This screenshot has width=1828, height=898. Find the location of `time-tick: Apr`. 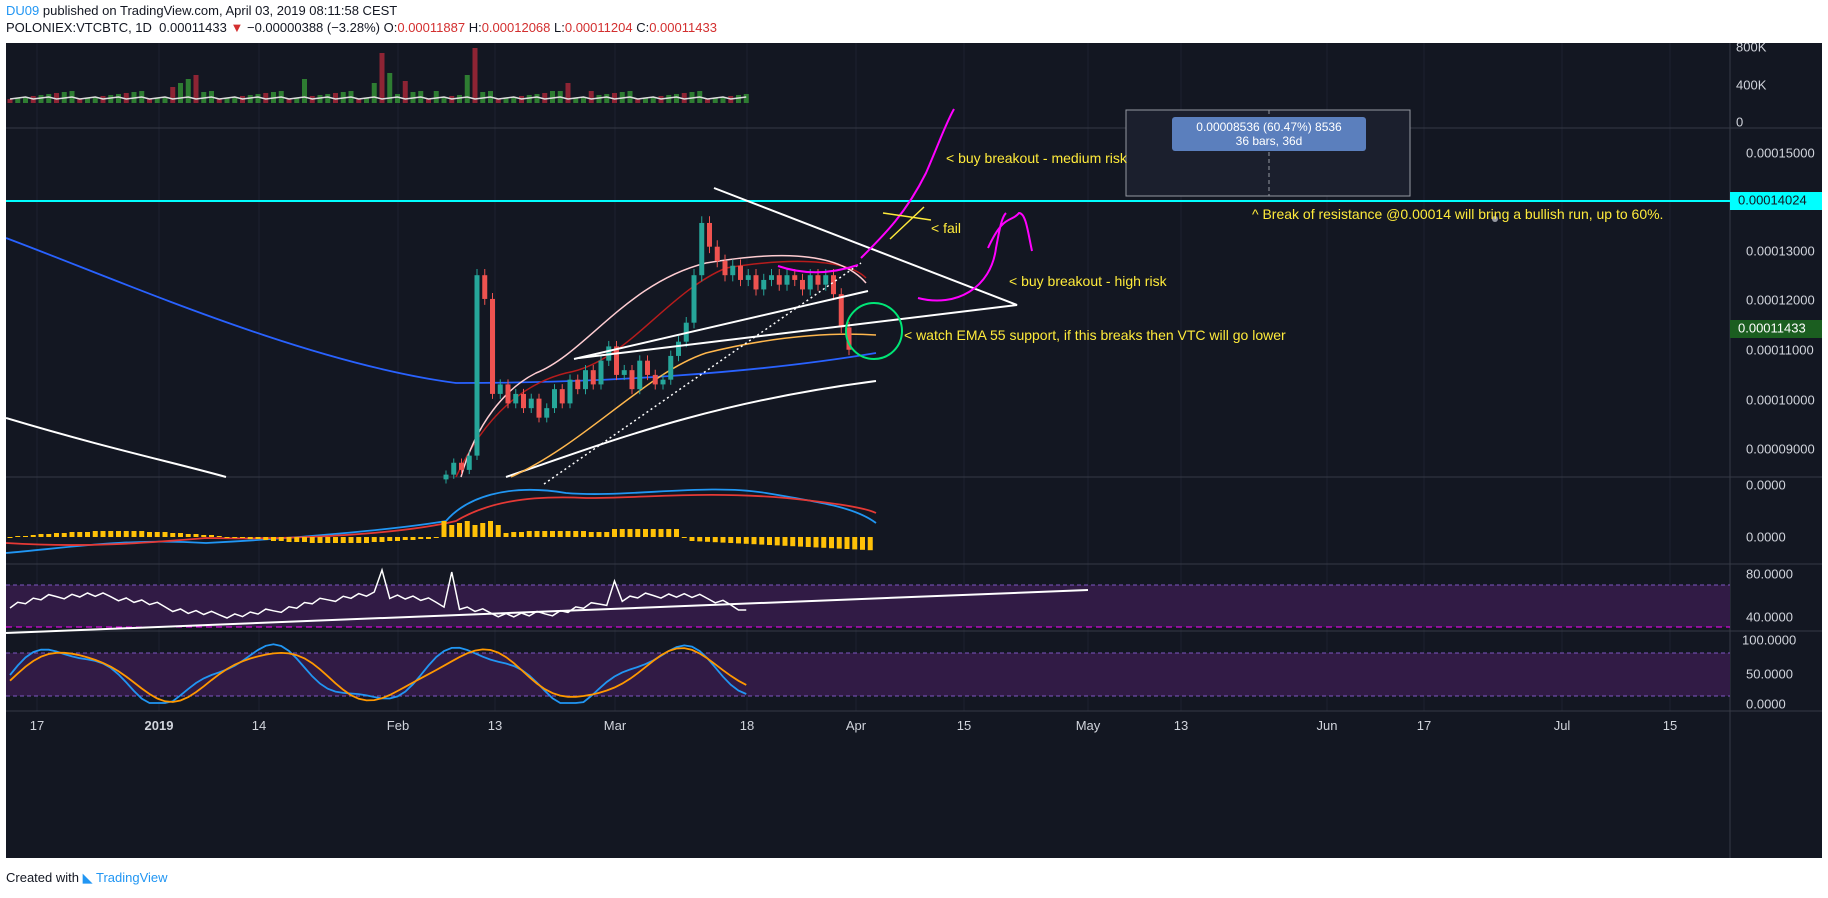

time-tick: Apr is located at coordinates (856, 725).